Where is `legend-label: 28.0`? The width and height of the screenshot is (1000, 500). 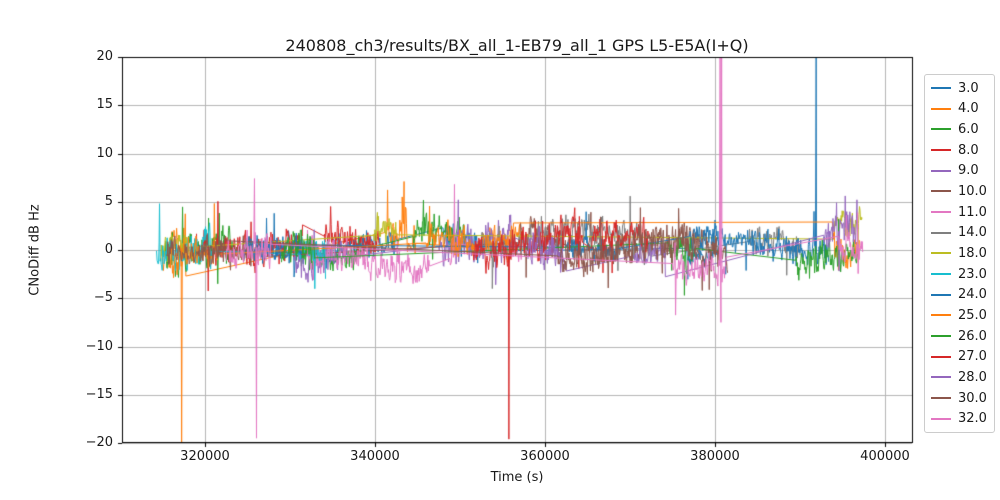
legend-label: 28.0 is located at coordinates (972, 377).